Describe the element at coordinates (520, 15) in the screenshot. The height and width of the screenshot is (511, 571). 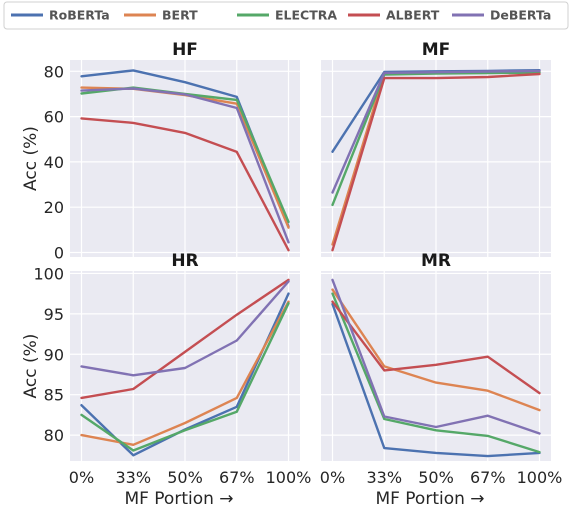
I see `legend-label-deberta: DeBERTa` at that location.